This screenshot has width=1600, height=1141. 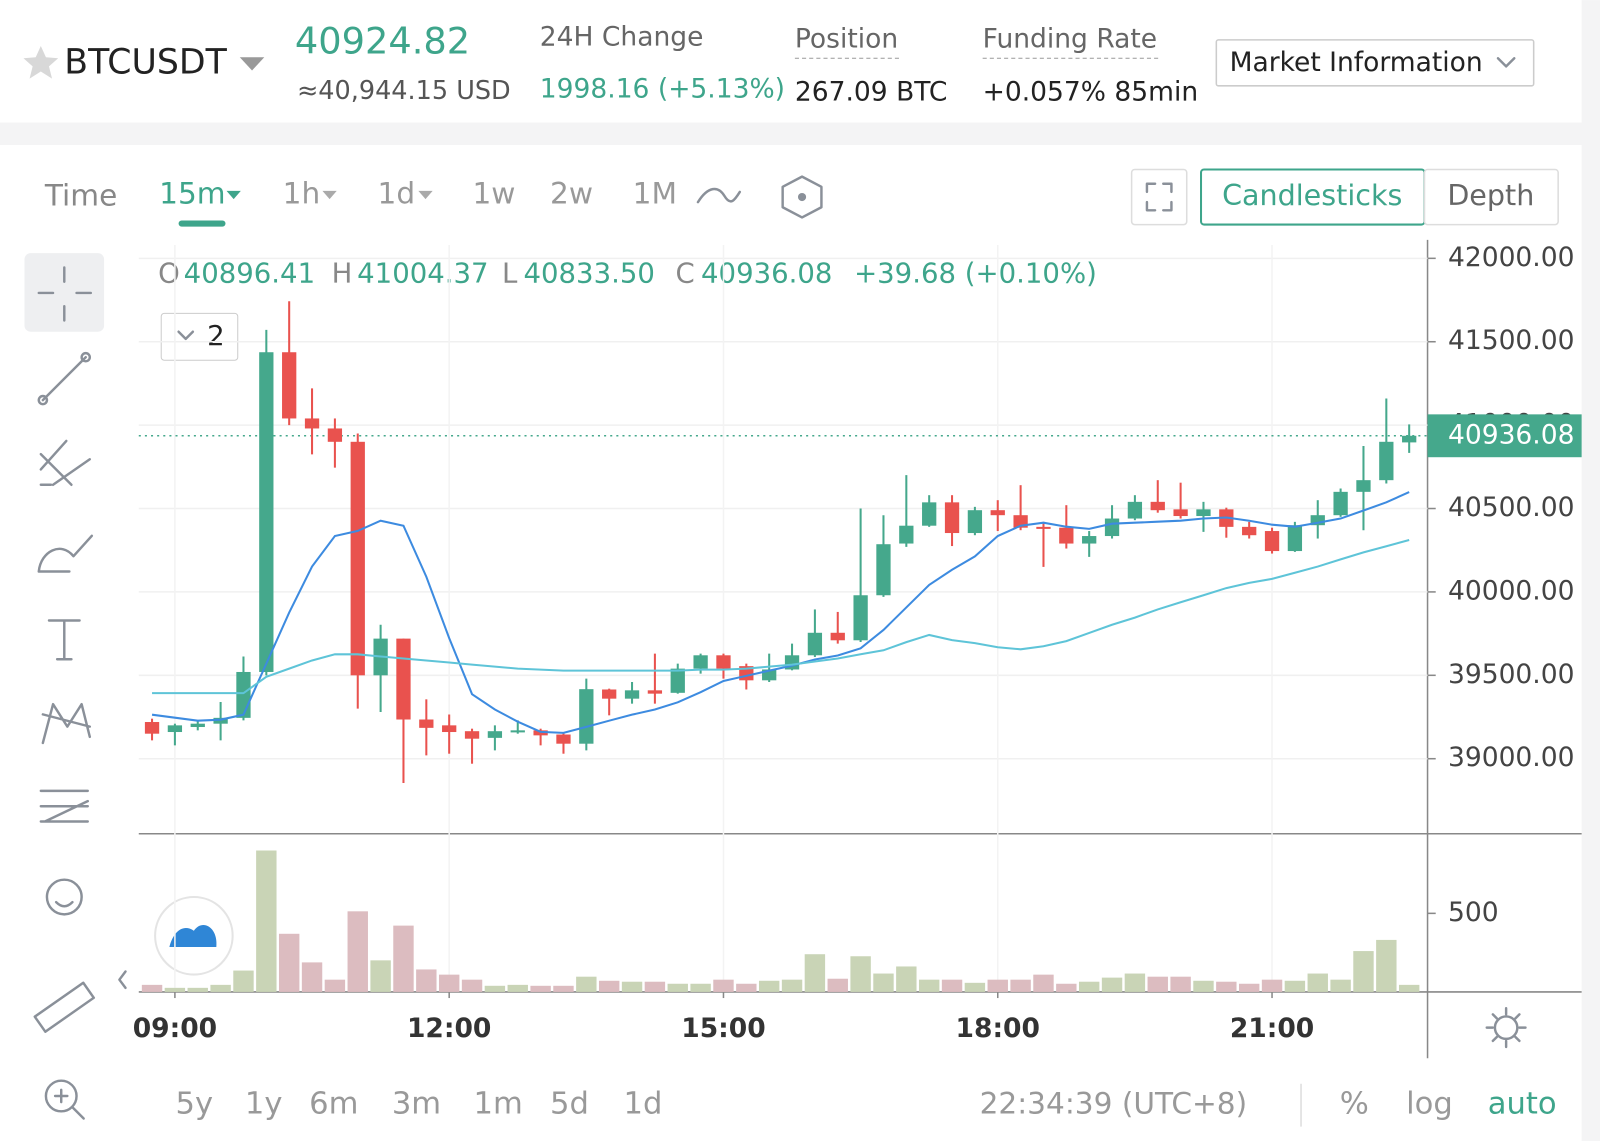 What do you see at coordinates (1429, 1104) in the screenshot?
I see `scale-option: log` at bounding box center [1429, 1104].